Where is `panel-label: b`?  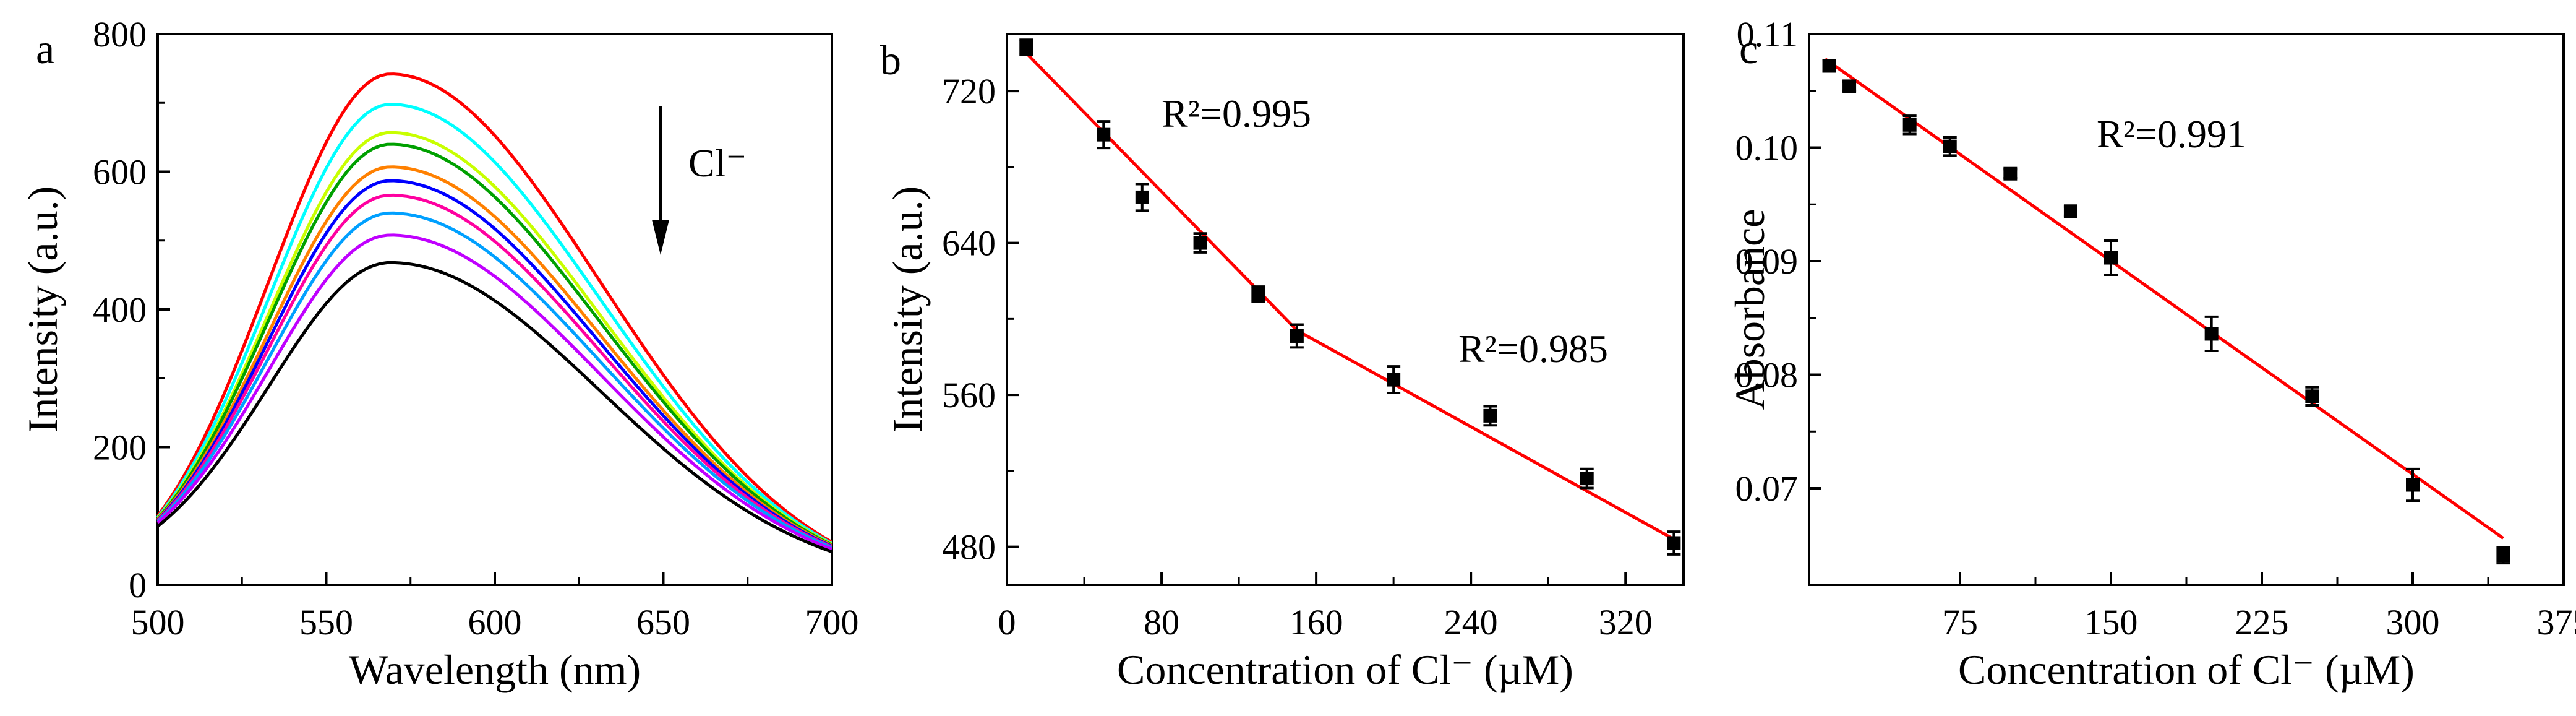 panel-label: b is located at coordinates (890, 60).